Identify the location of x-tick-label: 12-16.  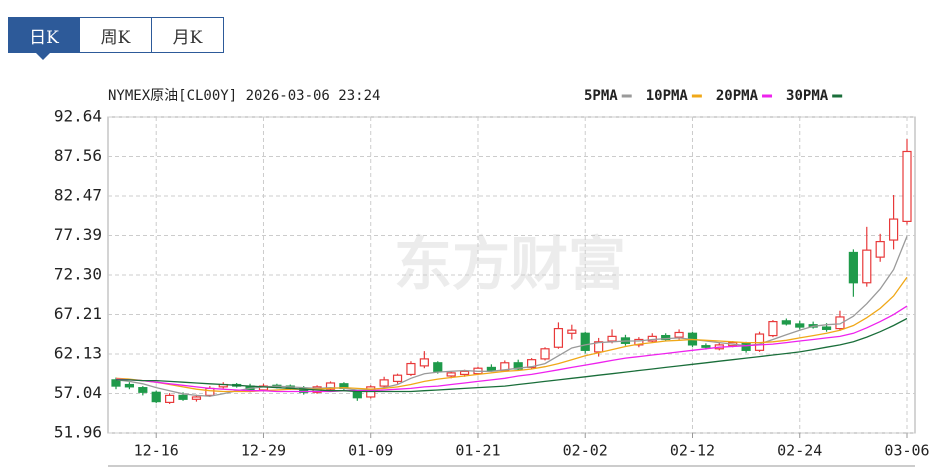
(156, 451).